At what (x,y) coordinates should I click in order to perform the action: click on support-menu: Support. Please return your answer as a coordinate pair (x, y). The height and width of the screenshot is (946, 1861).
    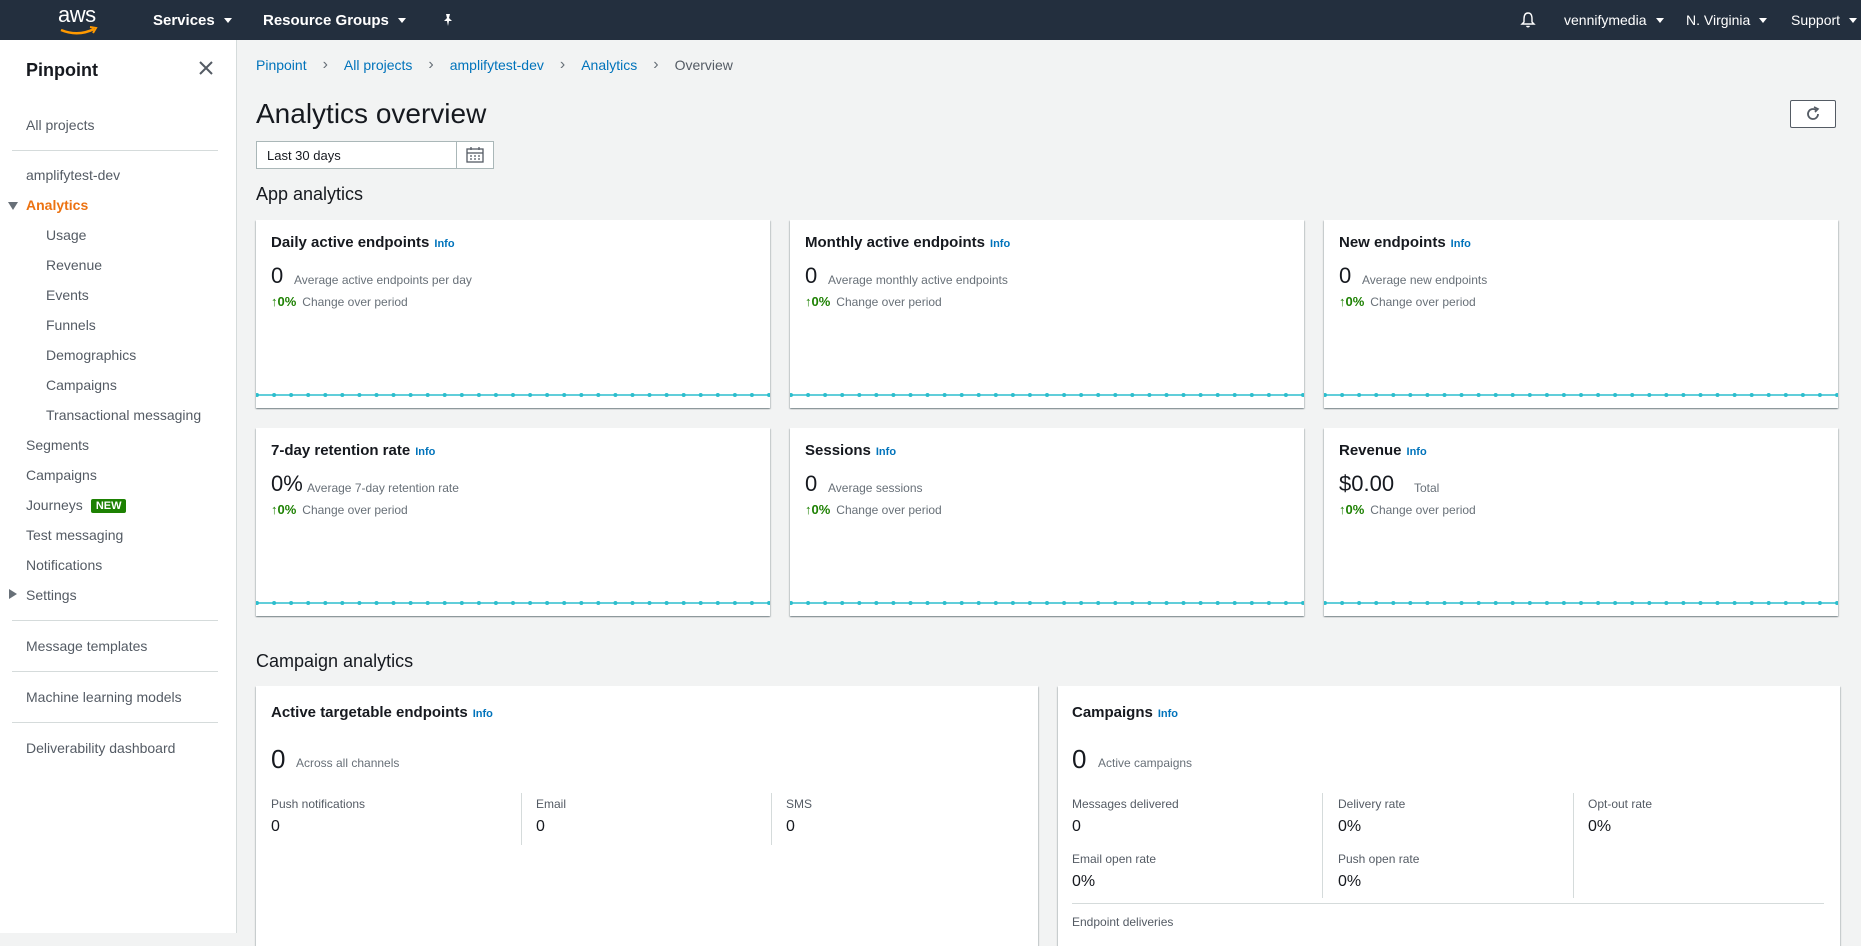
    Looking at the image, I should click on (1824, 20).